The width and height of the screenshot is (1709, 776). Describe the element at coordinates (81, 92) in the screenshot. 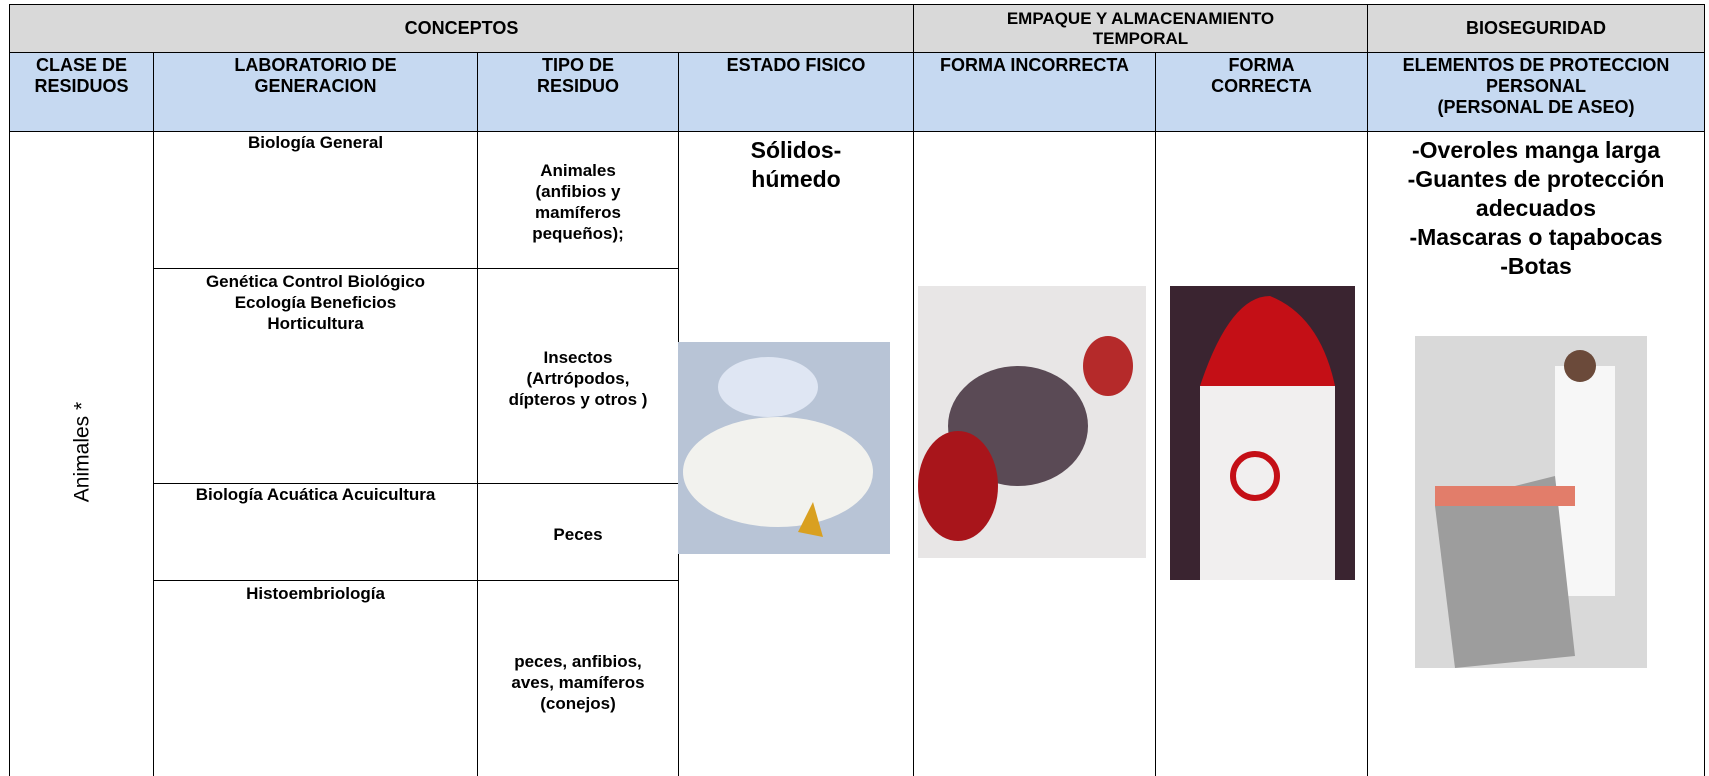

I see `column-header: CLASE DE RESIDUOS` at that location.